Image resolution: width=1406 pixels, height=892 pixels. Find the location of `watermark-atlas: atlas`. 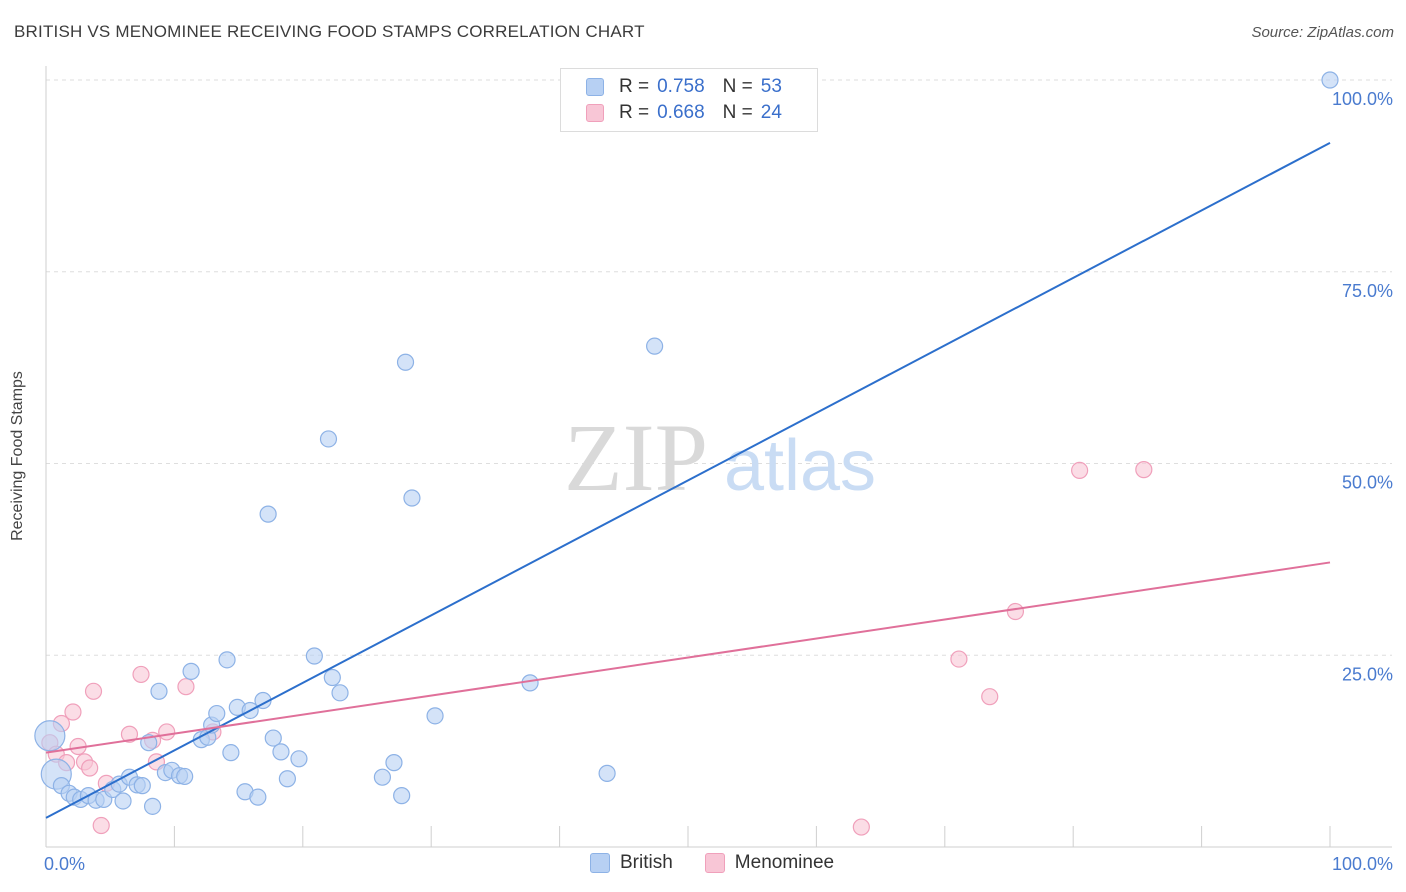

watermark-atlas: atlas is located at coordinates (800, 466).